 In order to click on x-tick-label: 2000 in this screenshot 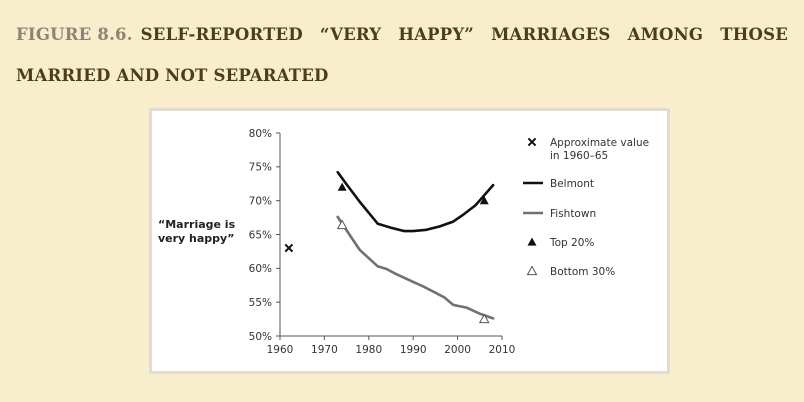, I will do `click(457, 350)`.